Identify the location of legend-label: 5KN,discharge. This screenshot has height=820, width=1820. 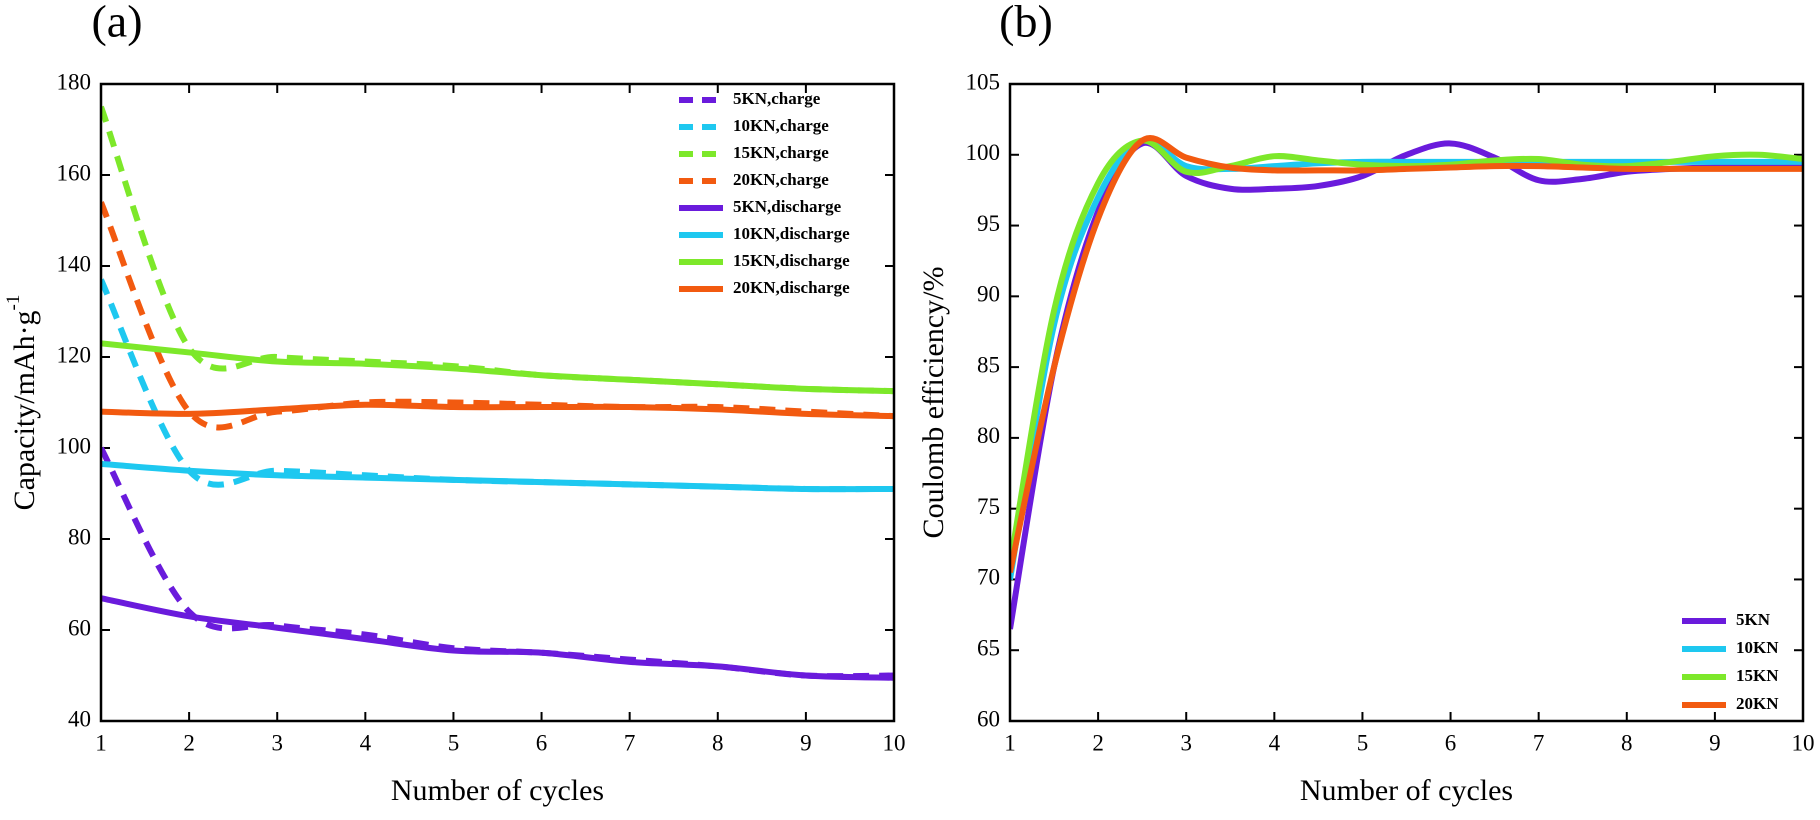
(787, 206).